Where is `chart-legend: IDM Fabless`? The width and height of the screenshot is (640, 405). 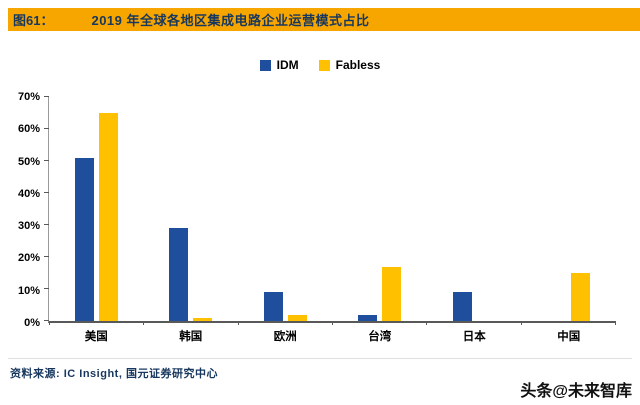
chart-legend: IDM Fabless is located at coordinates (320, 65).